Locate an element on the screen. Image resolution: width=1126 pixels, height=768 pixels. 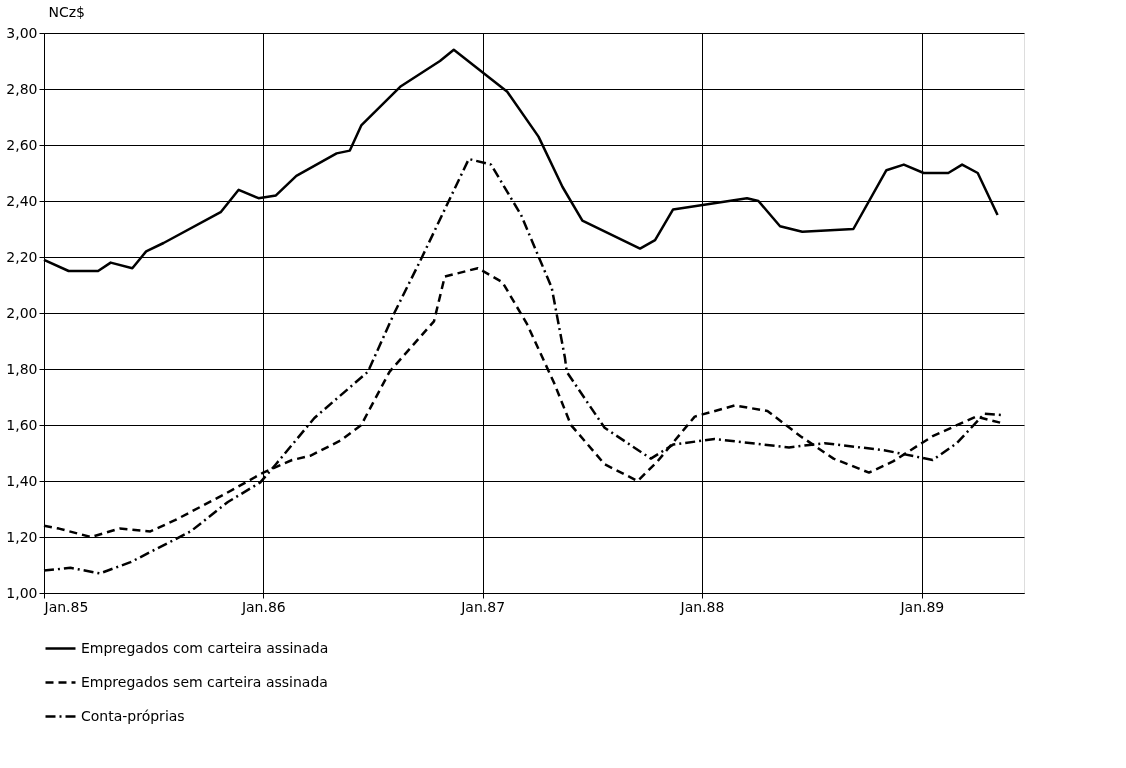
y-tick-label: 1,00 is located at coordinates (22, 592).